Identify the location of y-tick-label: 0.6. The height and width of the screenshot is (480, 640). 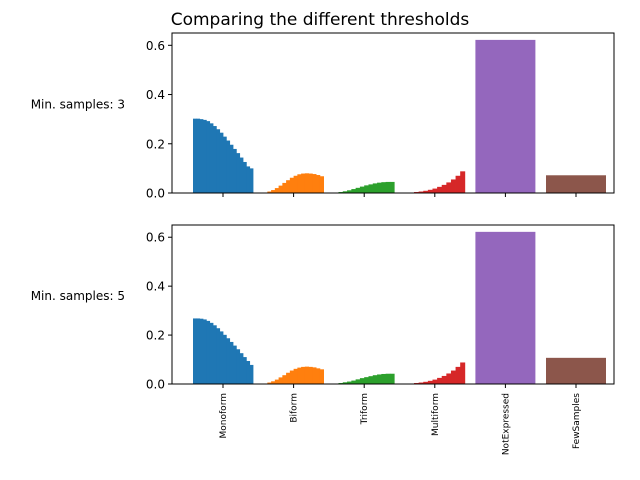
(155, 46).